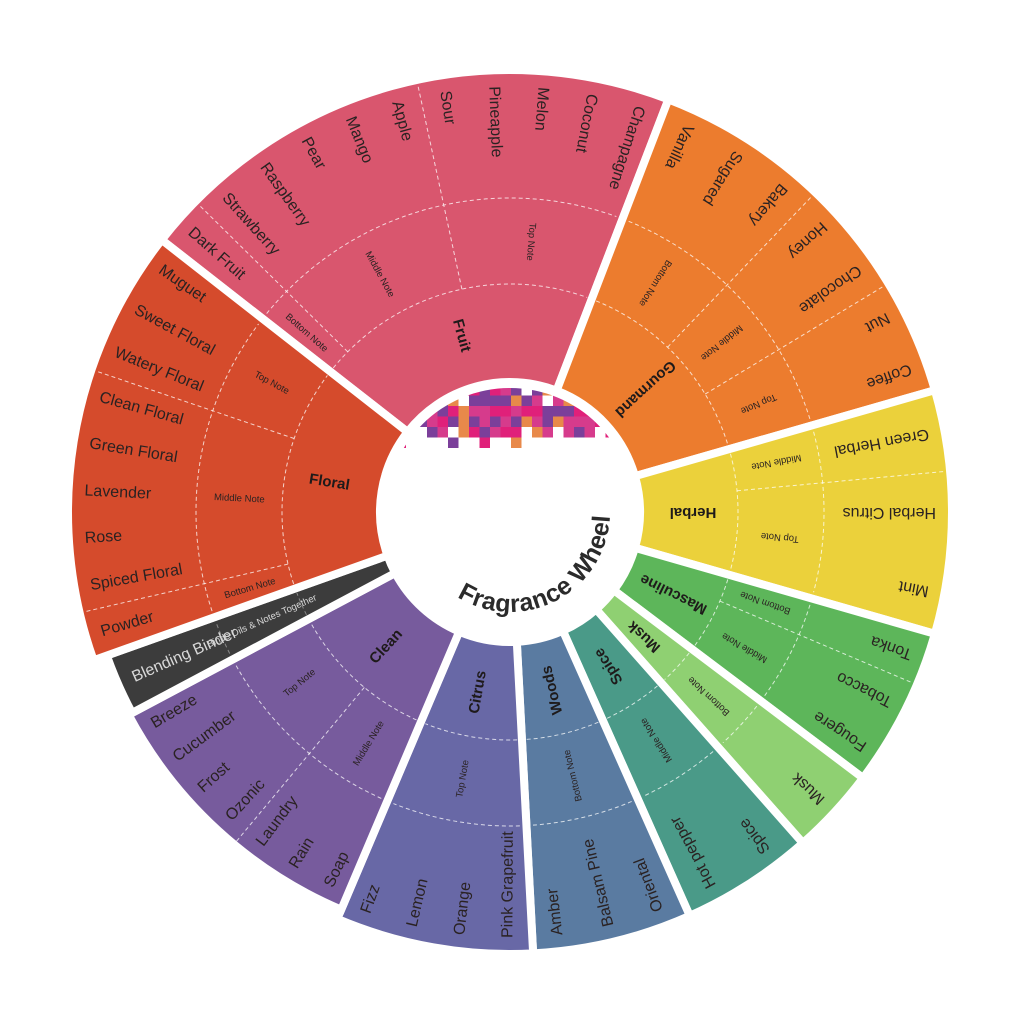  What do you see at coordinates (913, 588) in the screenshot?
I see `fragrance-item: Mint` at bounding box center [913, 588].